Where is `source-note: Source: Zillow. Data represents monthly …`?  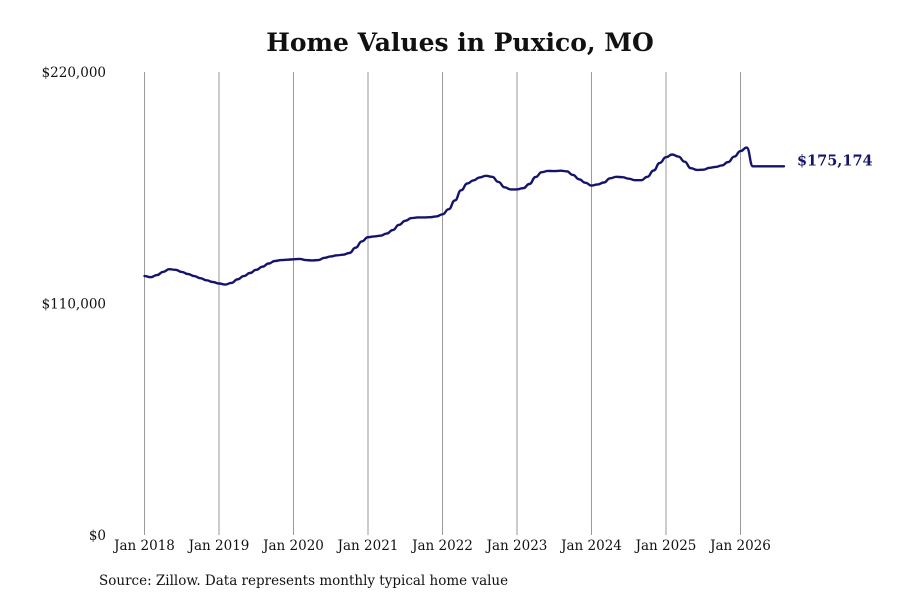 source-note: Source: Zillow. Data represents monthly … is located at coordinates (304, 581).